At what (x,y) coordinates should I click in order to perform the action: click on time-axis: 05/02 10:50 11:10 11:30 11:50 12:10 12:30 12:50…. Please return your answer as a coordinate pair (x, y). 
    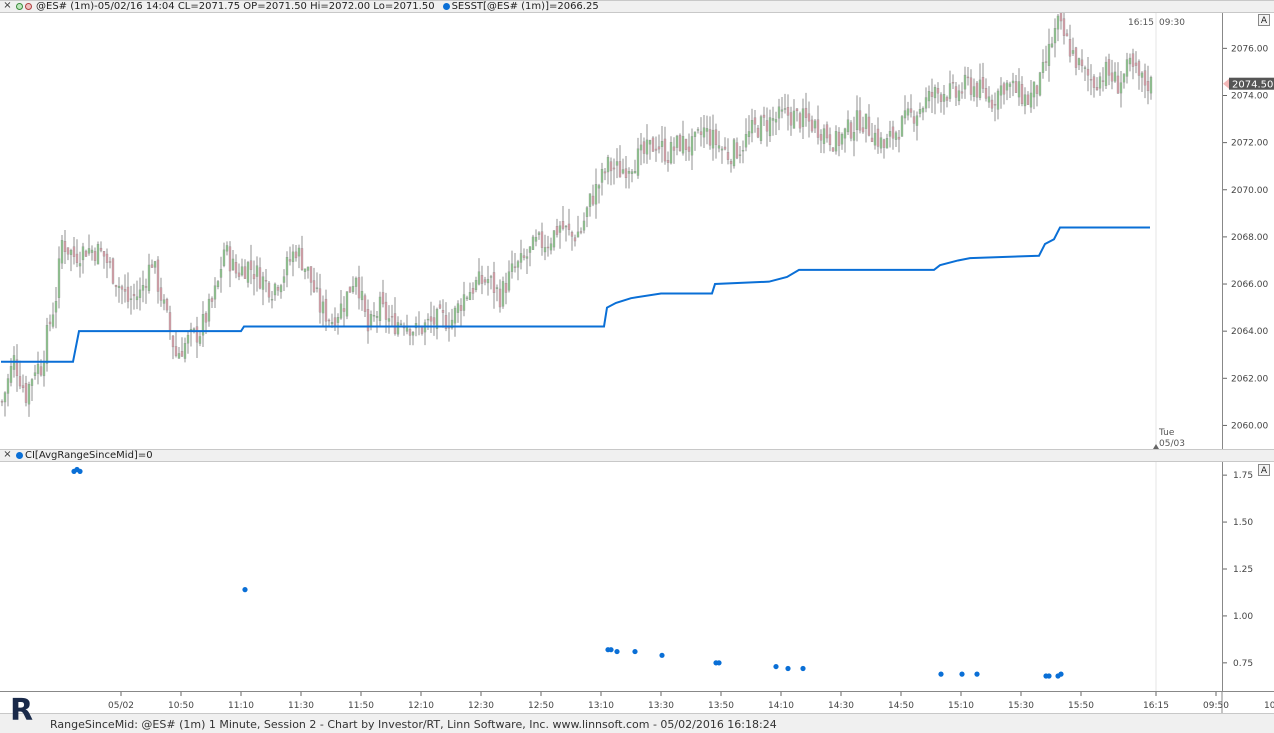
    Looking at the image, I should click on (637, 702).